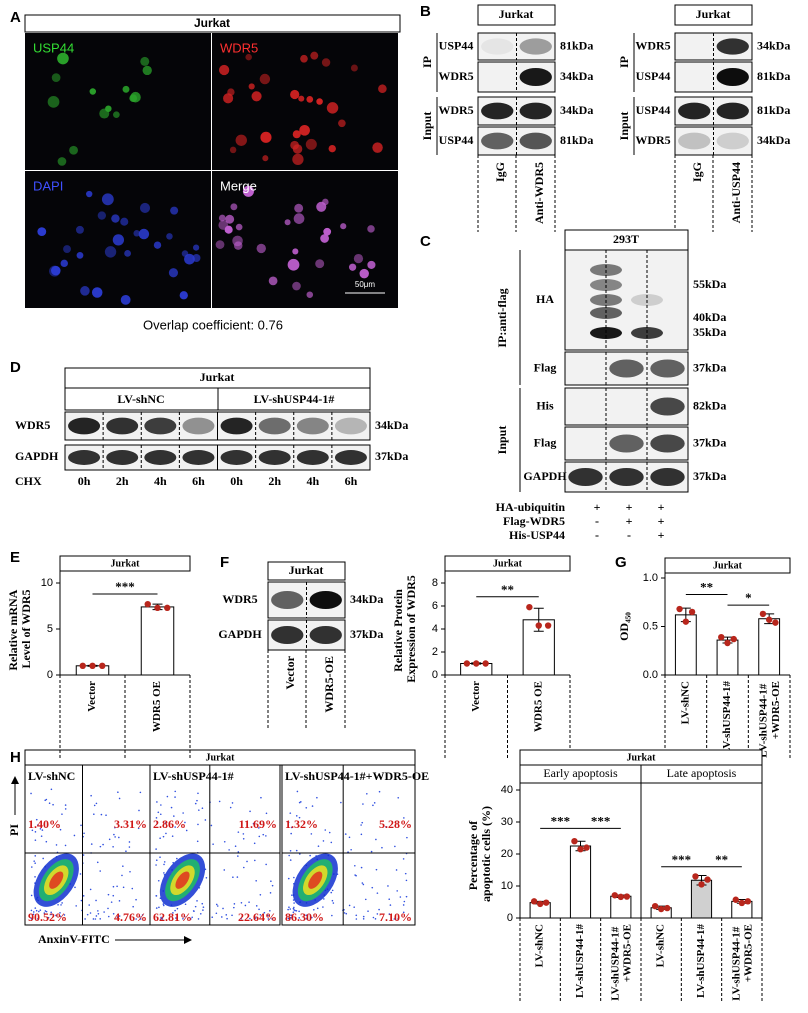 The width and height of the screenshot is (808, 1013). What do you see at coordinates (742, 962) in the screenshot?
I see `x-tick-label: LV-shUSP44-1# +WDR5-OE` at bounding box center [742, 962].